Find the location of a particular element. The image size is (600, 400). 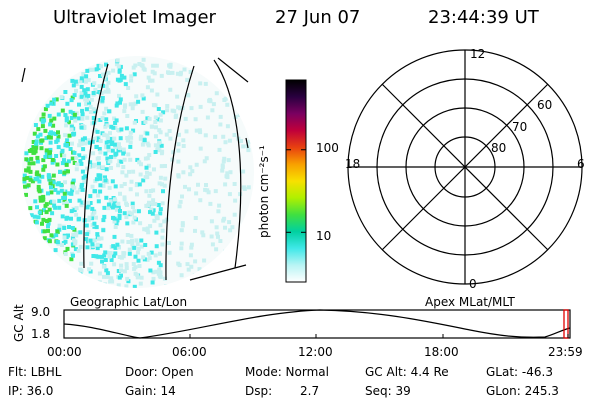

info-gc-alt: GC Alt: 4.4 Re is located at coordinates (407, 372).